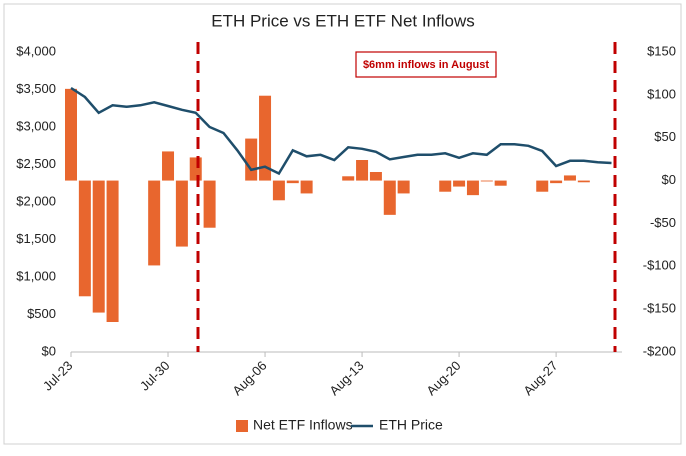 This screenshot has width=686, height=456. Describe the element at coordinates (659, 308) in the screenshot. I see `y2-tick-label: -$150` at that location.